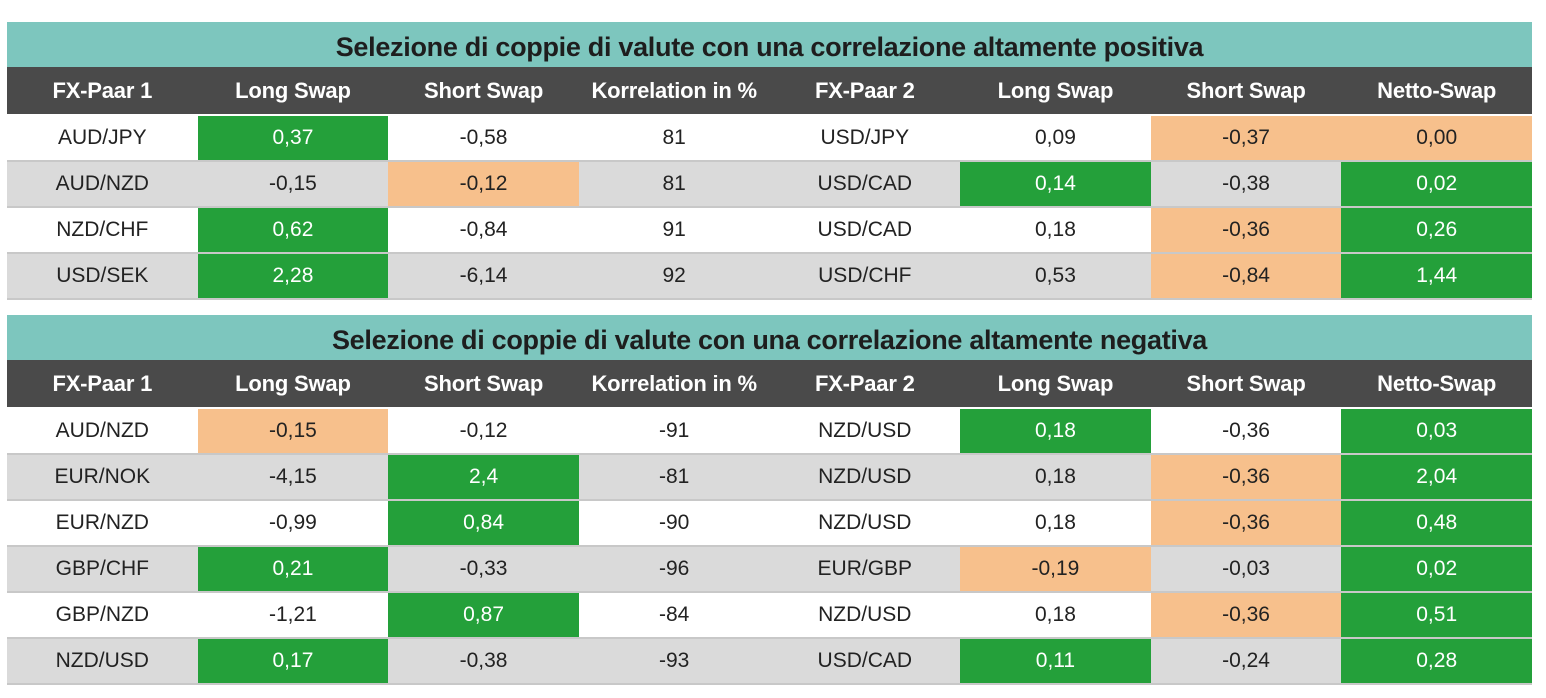 Image resolution: width=1546 pixels, height=698 pixels. Describe the element at coordinates (865, 384) in the screenshot. I see `column-header-fx-pair-2: FX-Paar 2` at that location.